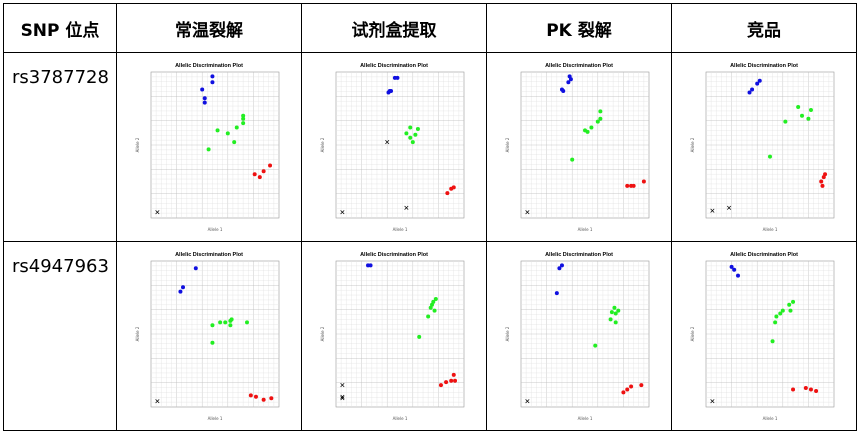 Image resolution: width=860 pixels, height=437 pixels. Describe the element at coordinates (394, 28) in the screenshot. I see `header-kit-extraction: 试剂盒提取` at that location.